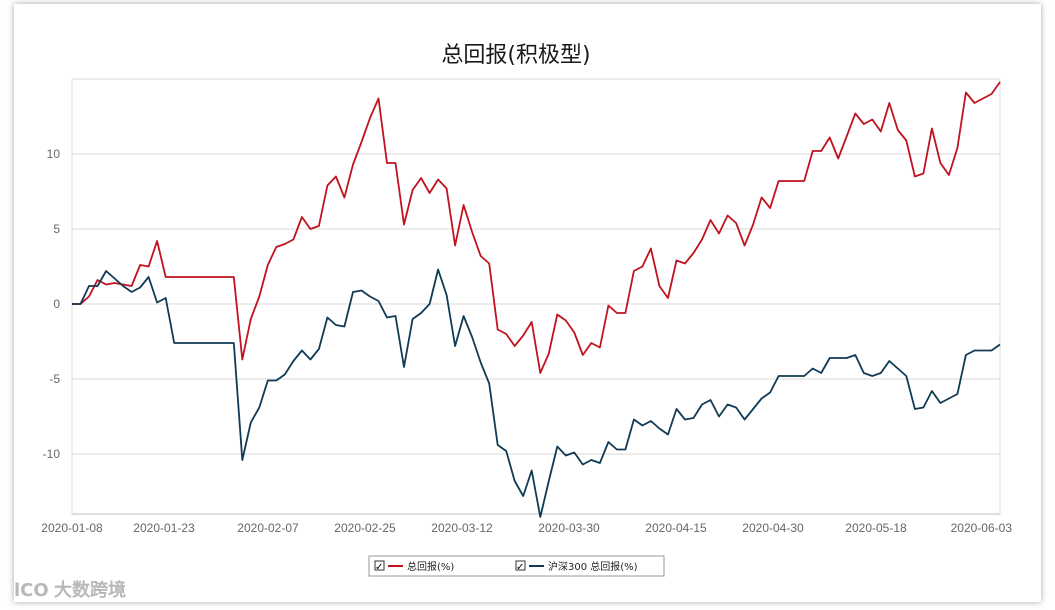 This screenshot has width=1055, height=610. I want to click on y-axis: -10 -5 0 5 10, so click(52, 304).